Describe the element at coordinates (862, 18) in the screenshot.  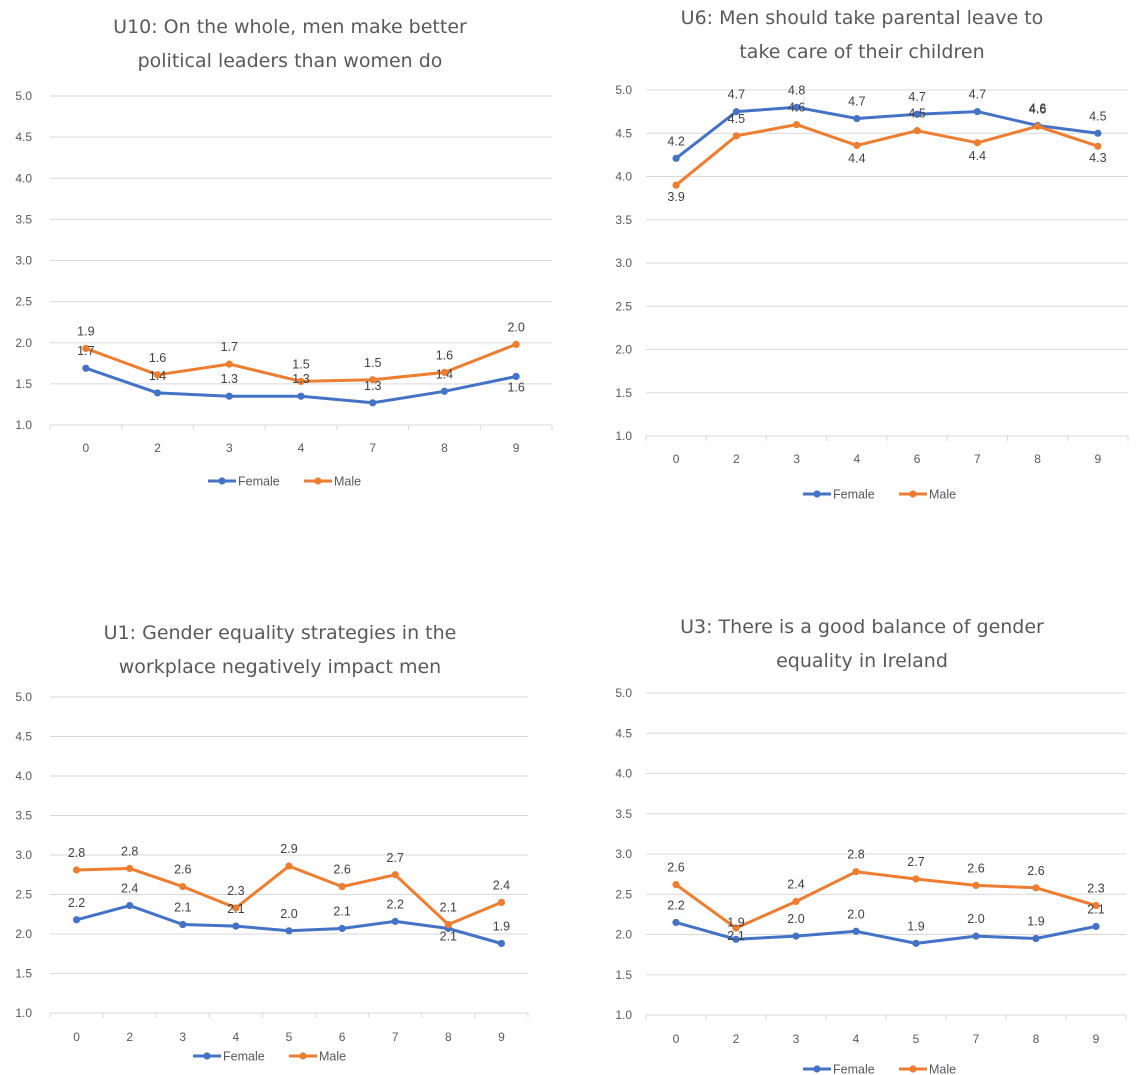
I see `chart-title-line: U6: Men should take parental leave to` at that location.